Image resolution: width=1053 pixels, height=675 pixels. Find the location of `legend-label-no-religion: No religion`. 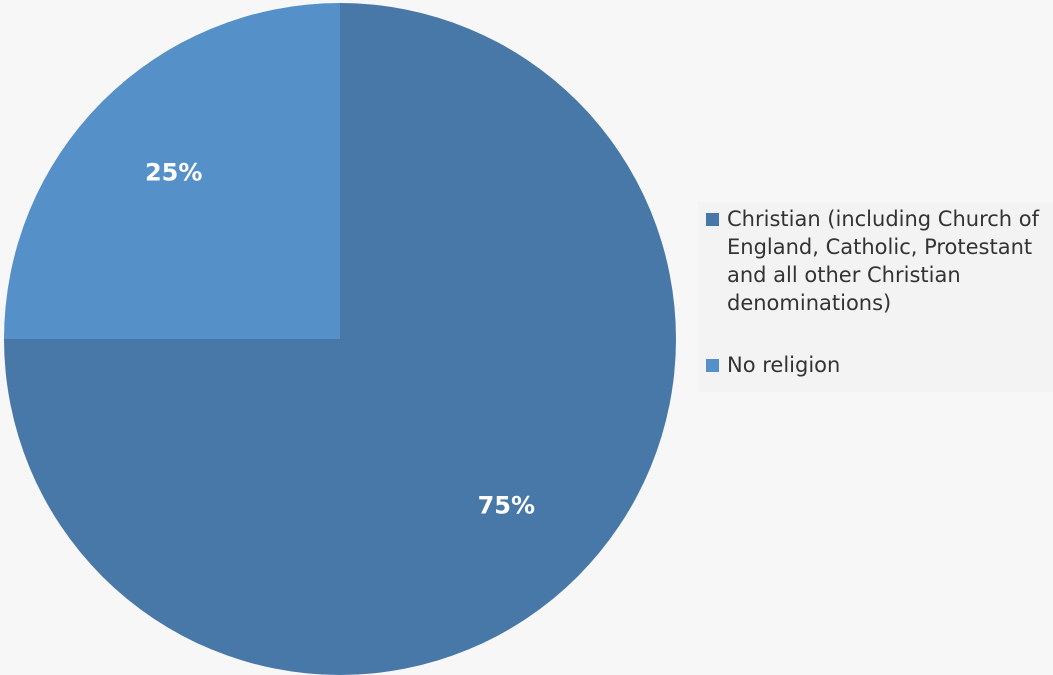

legend-label-no-religion: No religion is located at coordinates (784, 365).